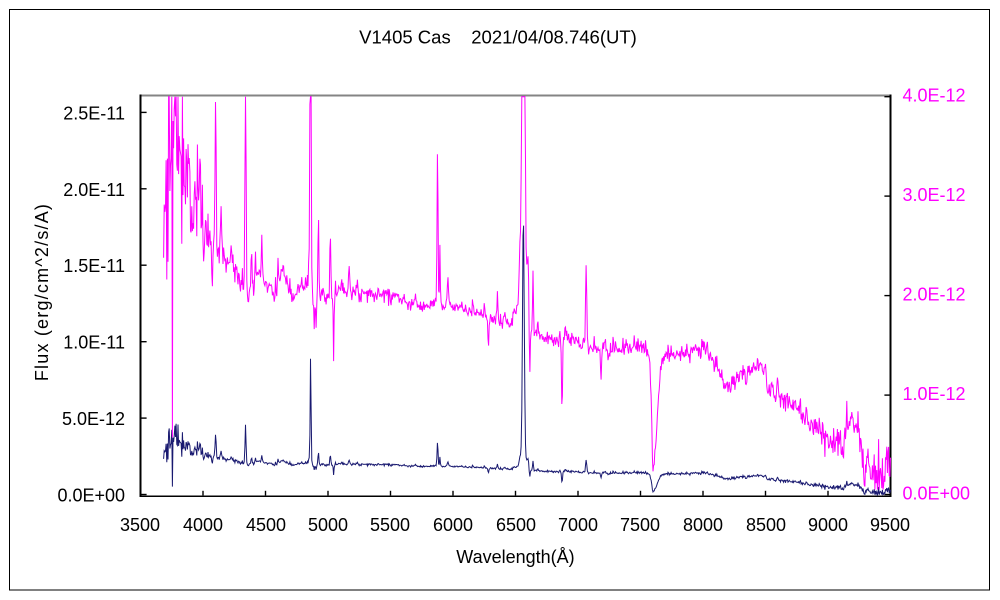 This screenshot has height=600, width=1000. I want to click on svg-text: 8000, so click(703, 525).